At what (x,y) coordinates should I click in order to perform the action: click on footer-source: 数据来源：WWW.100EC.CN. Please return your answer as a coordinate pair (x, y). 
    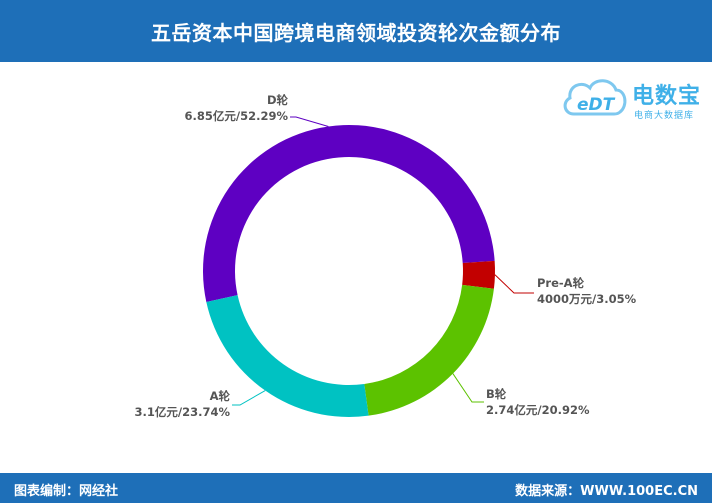
    Looking at the image, I should click on (606, 491).